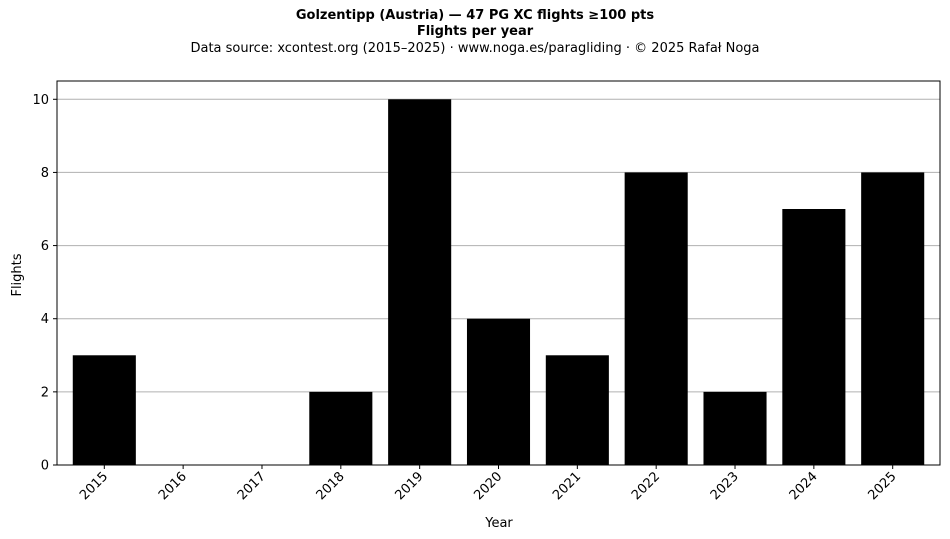  I want to click on y-axis-label: Flights, so click(17, 274).